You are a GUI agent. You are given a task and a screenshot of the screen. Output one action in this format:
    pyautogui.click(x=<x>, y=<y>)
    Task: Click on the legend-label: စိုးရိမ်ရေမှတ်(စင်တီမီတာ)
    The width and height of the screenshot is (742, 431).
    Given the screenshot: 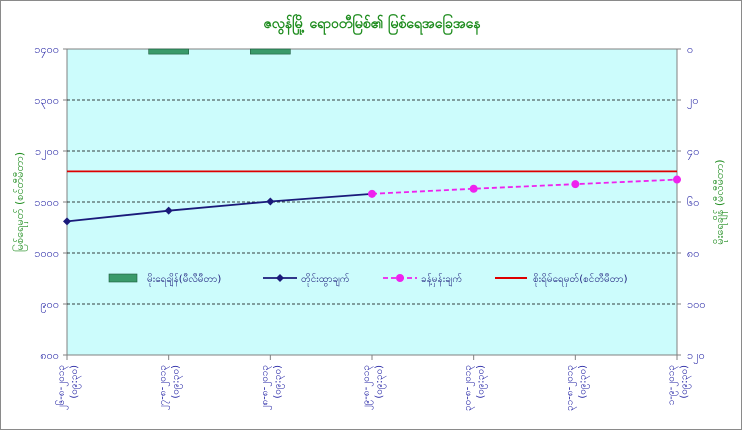 What is the action you would take?
    pyautogui.click(x=580, y=279)
    